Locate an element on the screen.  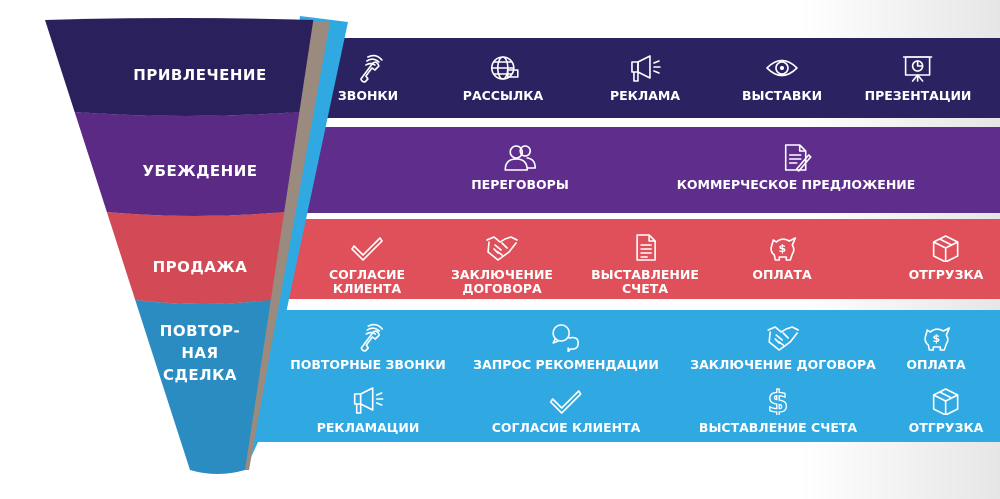
item-label: ПОВТОРНЫЕ ЗВОНКИ is located at coordinates (368, 364).